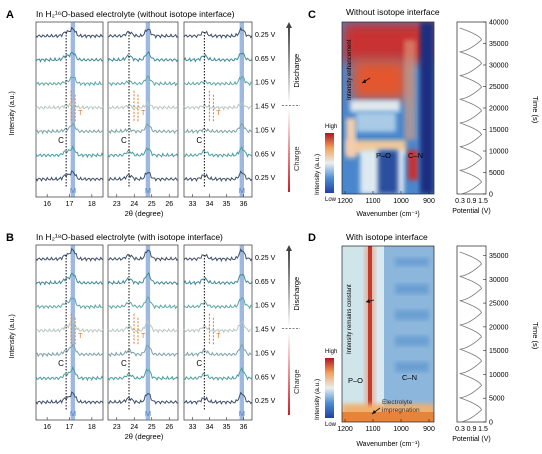  I want to click on potential-D-ytick-label: 0, so click(491, 423).